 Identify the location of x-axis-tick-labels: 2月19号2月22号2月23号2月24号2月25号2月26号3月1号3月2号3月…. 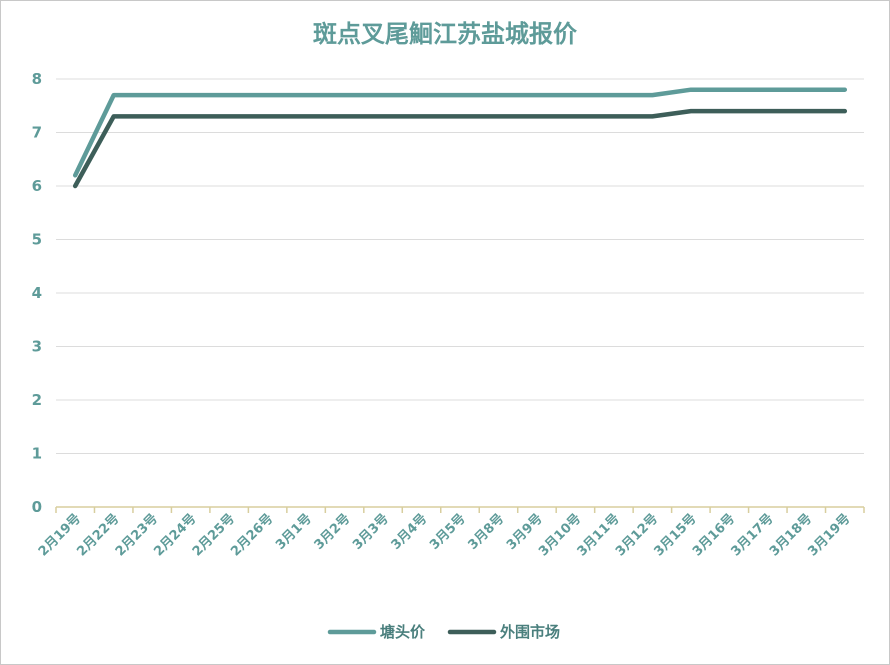
(445, 535).